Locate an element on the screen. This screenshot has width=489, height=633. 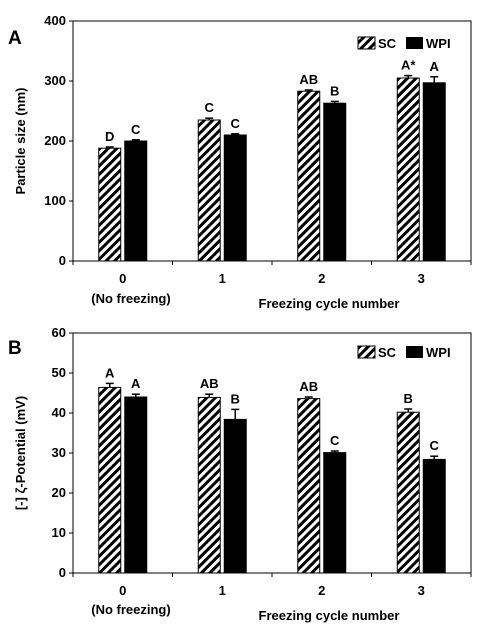
significance-label-sc-a-0: D is located at coordinates (109, 136).